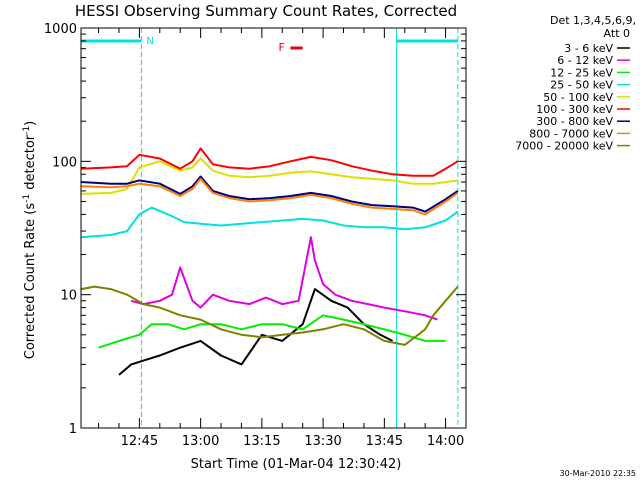  Describe the element at coordinates (30, 240) in the screenshot. I see `y-axis-label: Corrected Count Rate (s-1 detector-1)` at that location.